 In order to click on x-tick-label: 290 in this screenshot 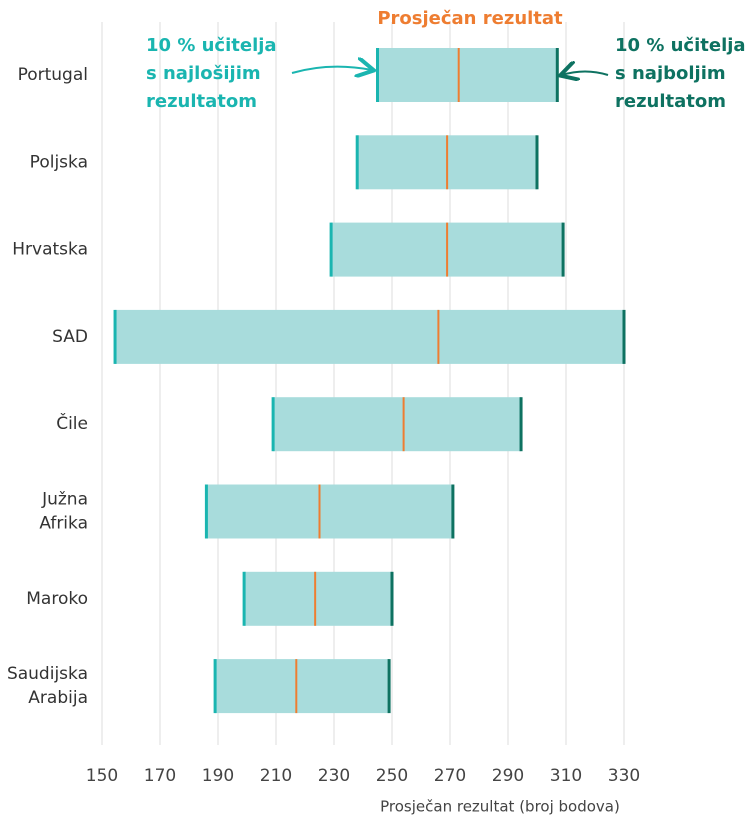, I will do `click(508, 776)`.